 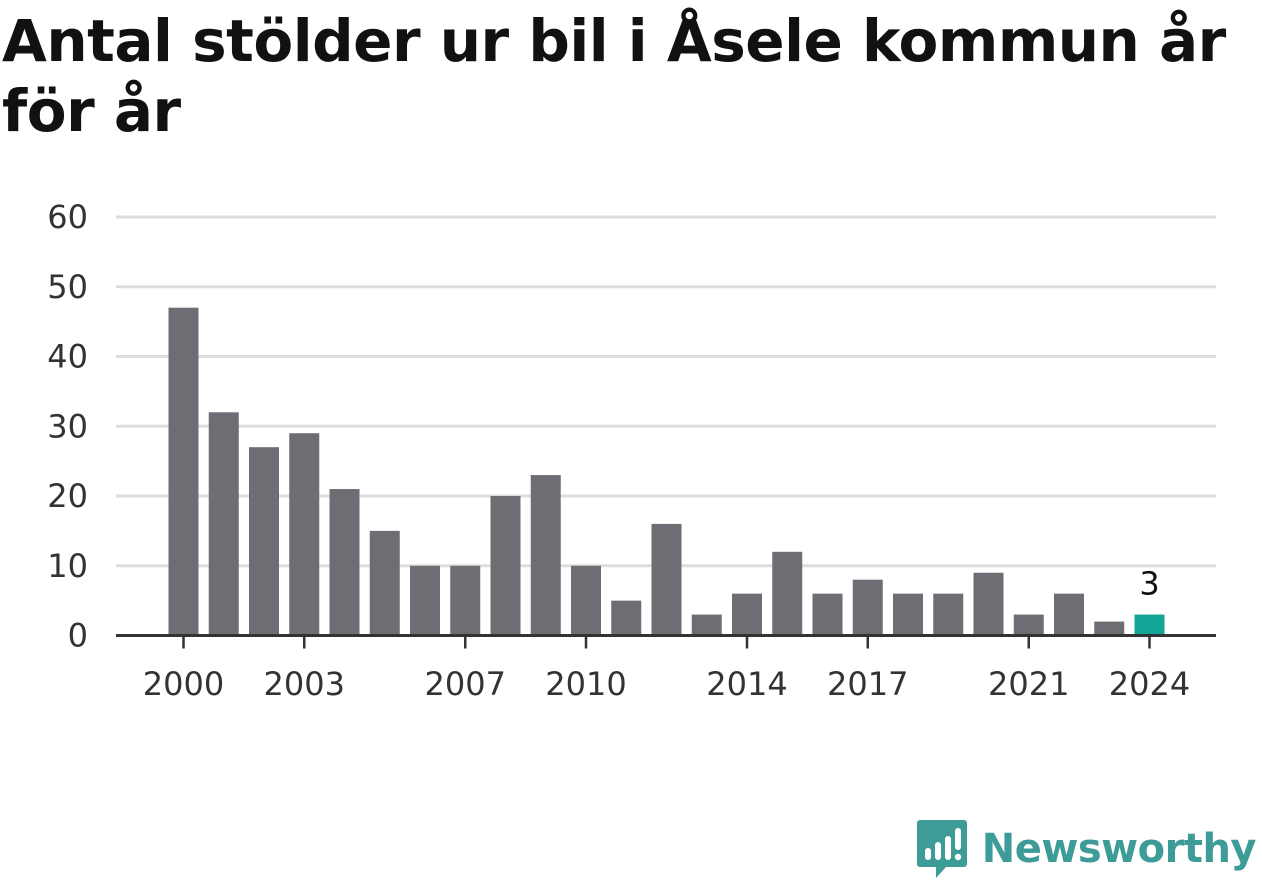 What do you see at coordinates (384, 583) in the screenshot?
I see `bar-2005` at bounding box center [384, 583].